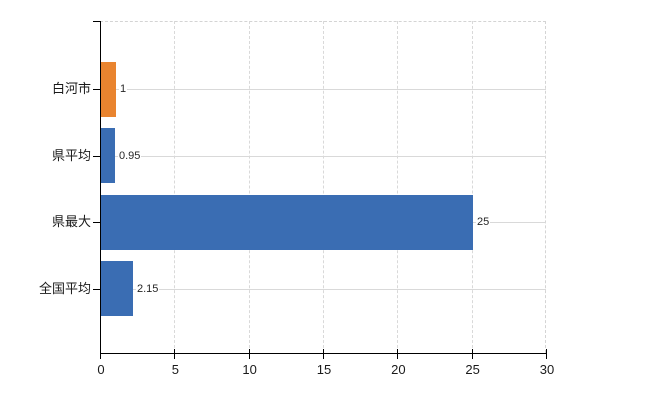  Describe the element at coordinates (324, 369) in the screenshot. I see `x-tick-label: 15` at that location.